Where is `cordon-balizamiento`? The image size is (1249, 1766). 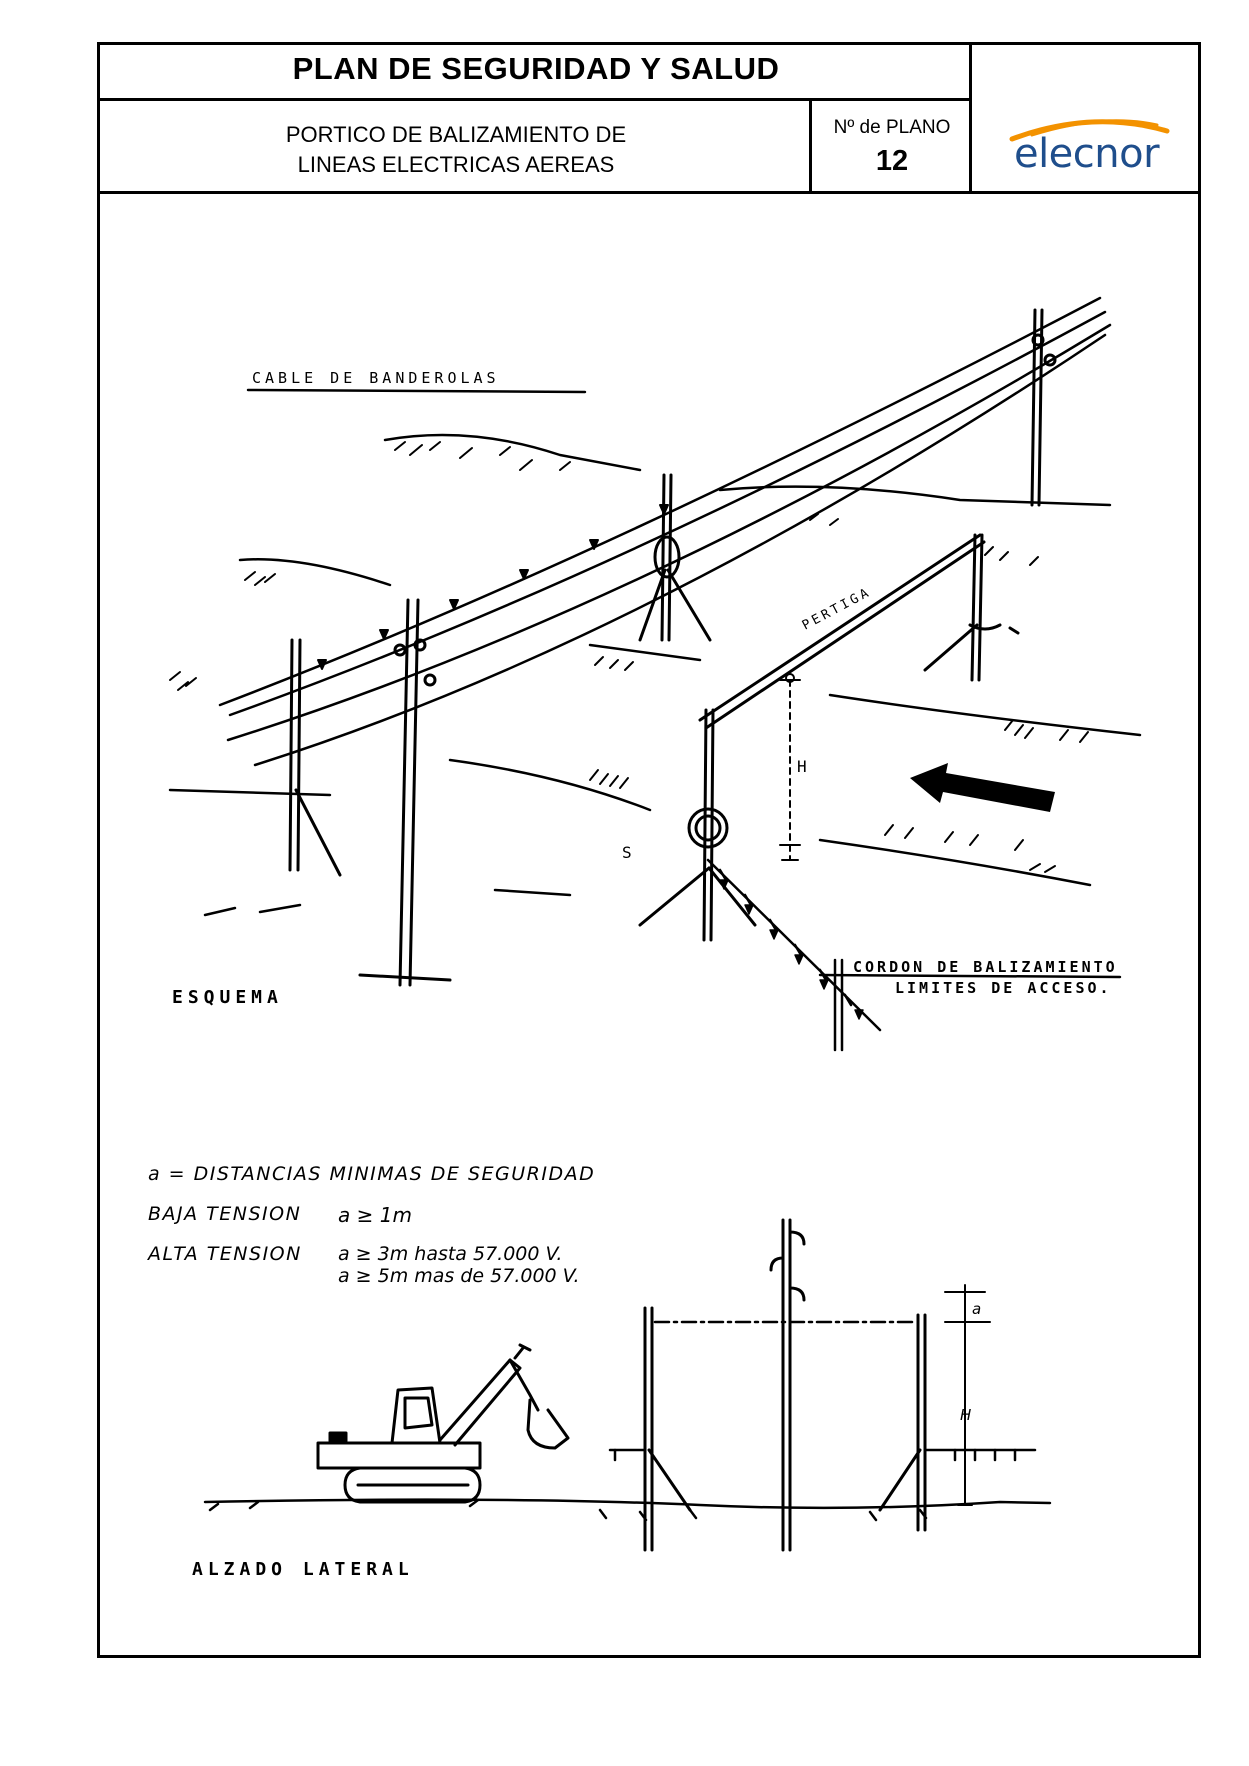
cordon-balizamiento is located at coordinates (914, 955).